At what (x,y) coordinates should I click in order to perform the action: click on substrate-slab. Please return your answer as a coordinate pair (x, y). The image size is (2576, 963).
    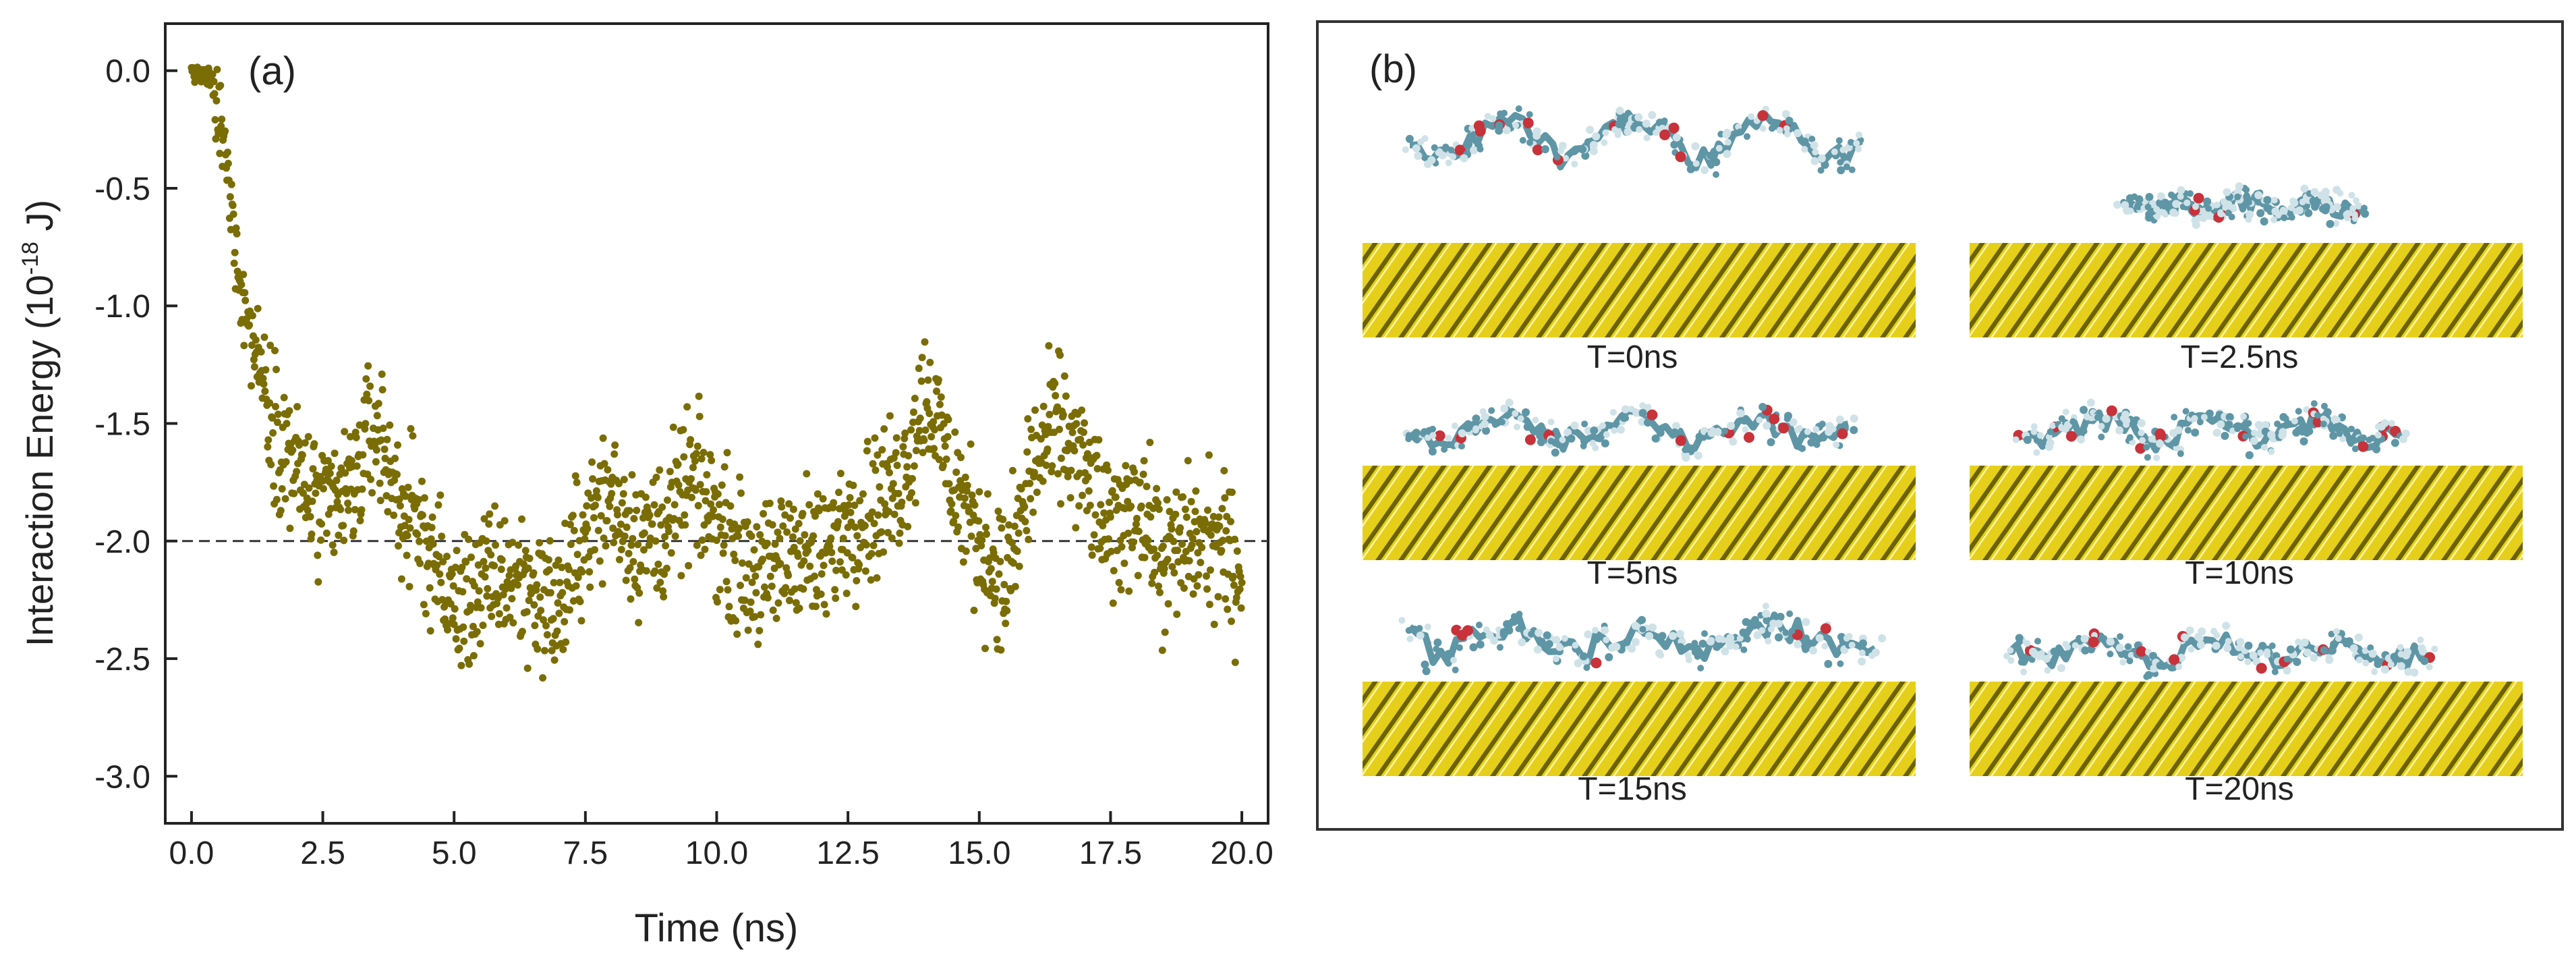
    Looking at the image, I should click on (2246, 290).